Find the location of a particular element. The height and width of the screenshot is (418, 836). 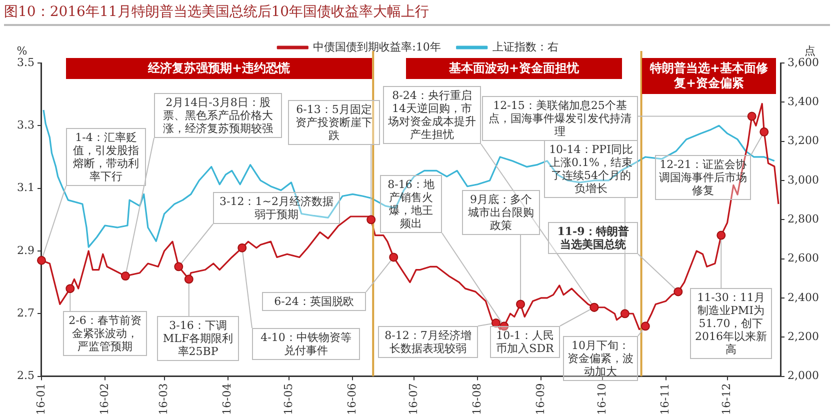

legend-label: 中债国债到期收益率:10年 is located at coordinates (377, 47).